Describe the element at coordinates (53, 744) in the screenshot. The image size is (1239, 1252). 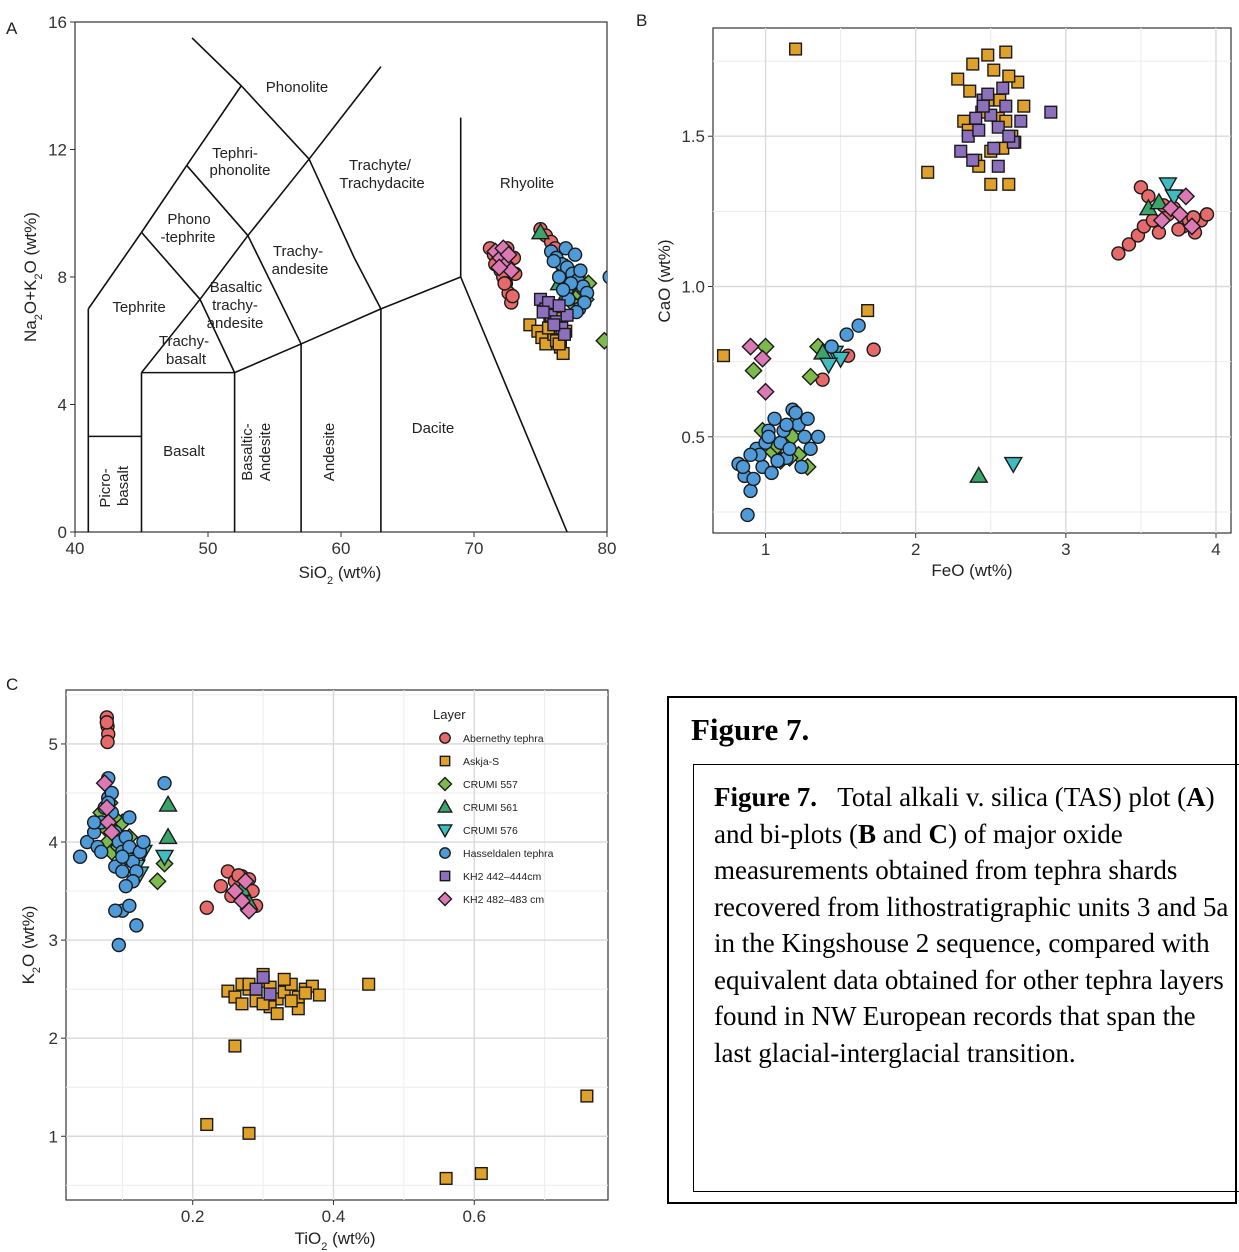
I see `y-tick-label: 5` at that location.